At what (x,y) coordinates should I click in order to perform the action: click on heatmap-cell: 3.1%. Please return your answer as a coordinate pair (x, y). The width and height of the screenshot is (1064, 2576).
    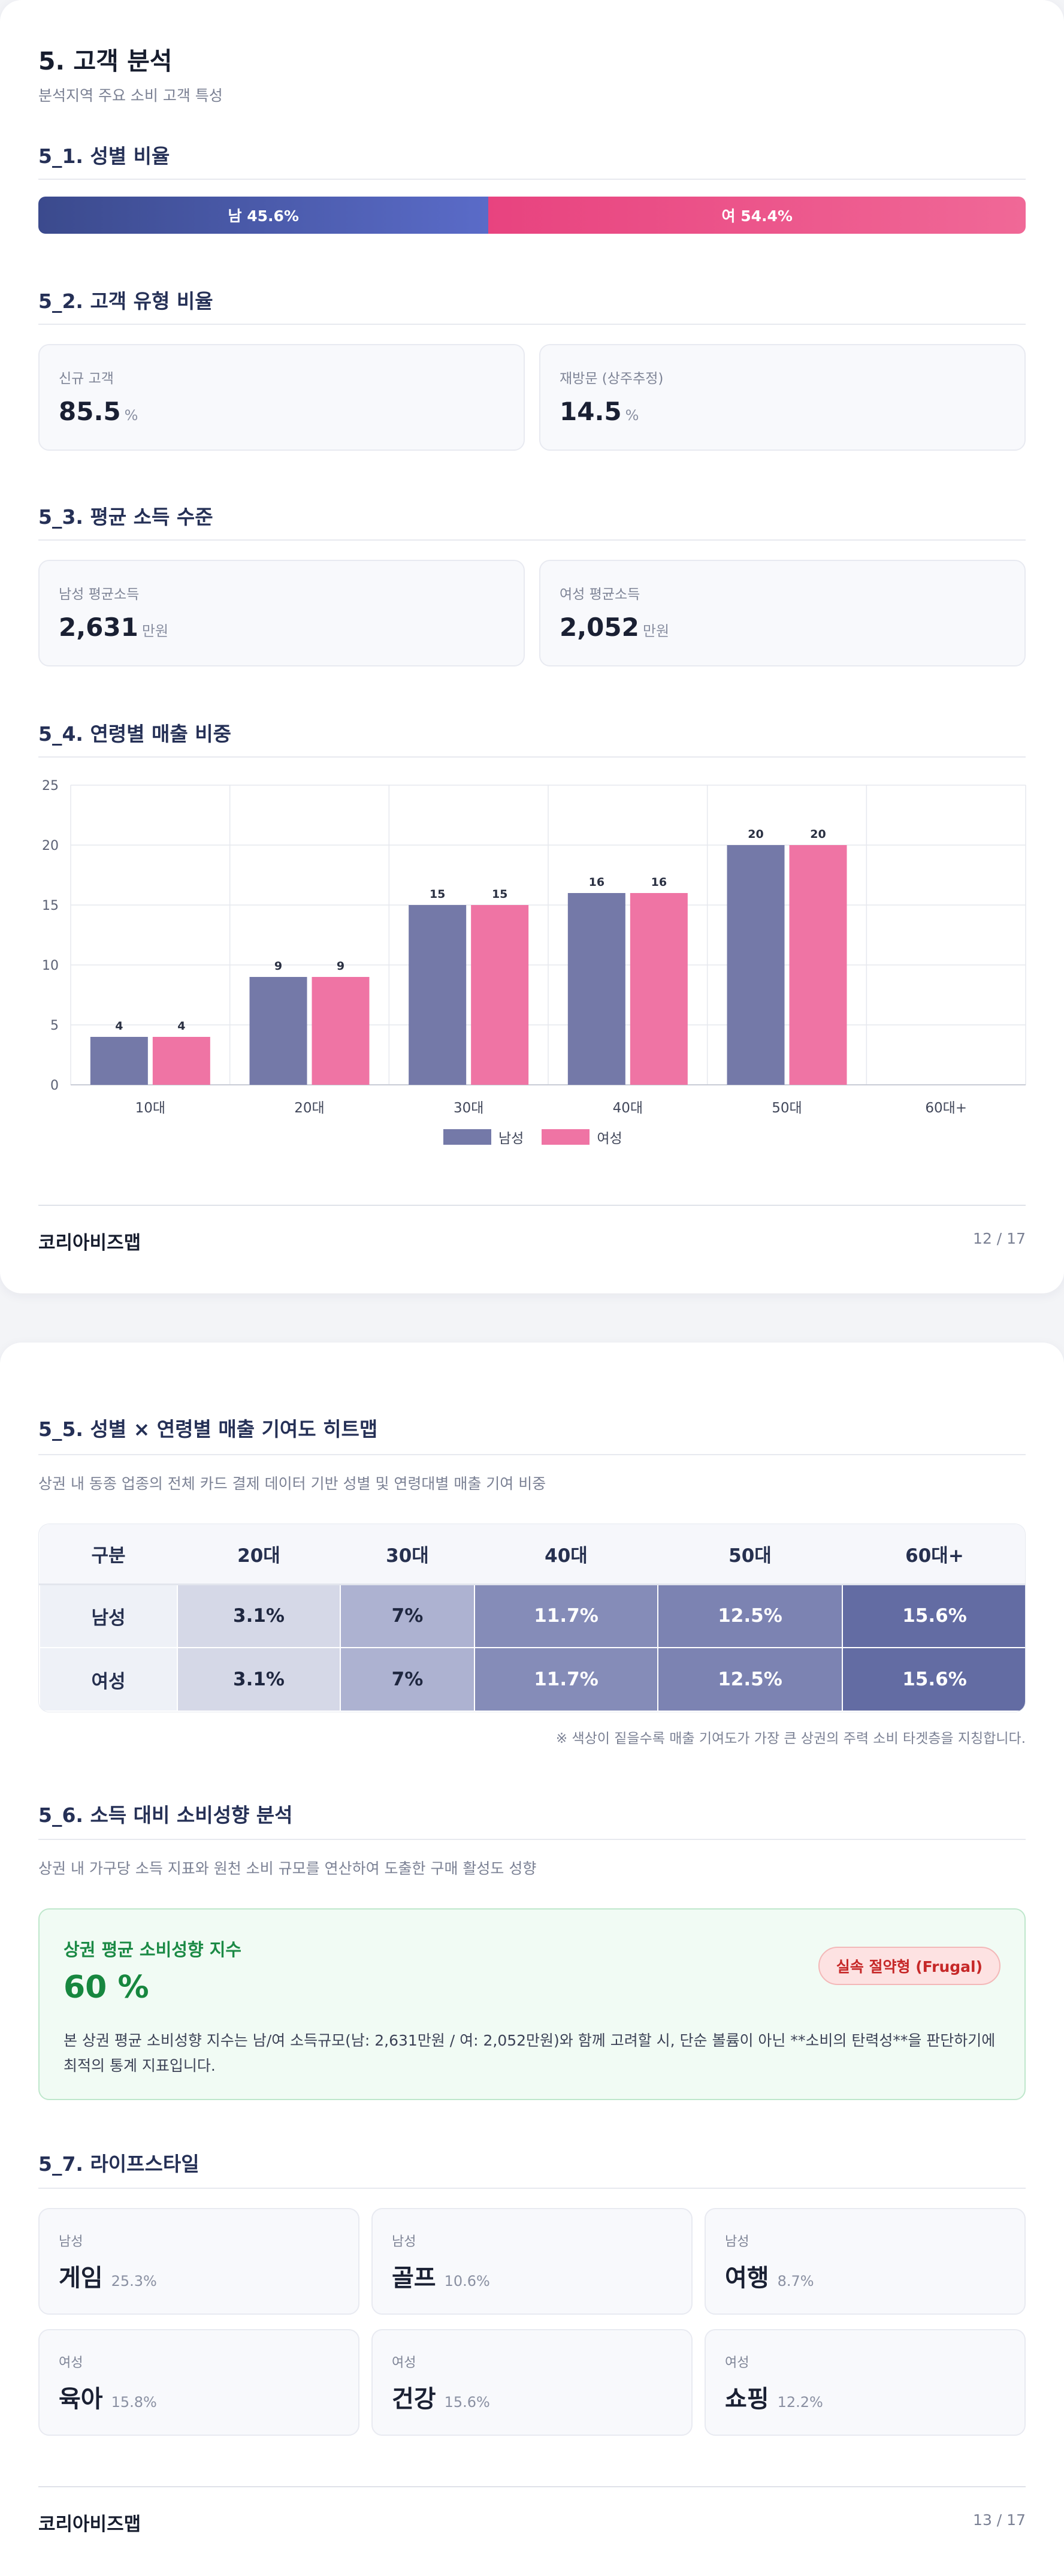
    Looking at the image, I should click on (259, 1679).